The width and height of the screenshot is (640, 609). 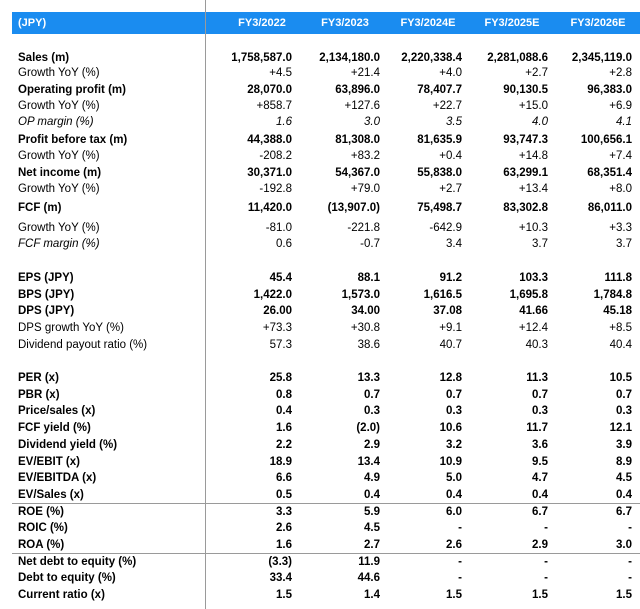 What do you see at coordinates (357, 90) in the screenshot?
I see `row-value: 63,896.0` at bounding box center [357, 90].